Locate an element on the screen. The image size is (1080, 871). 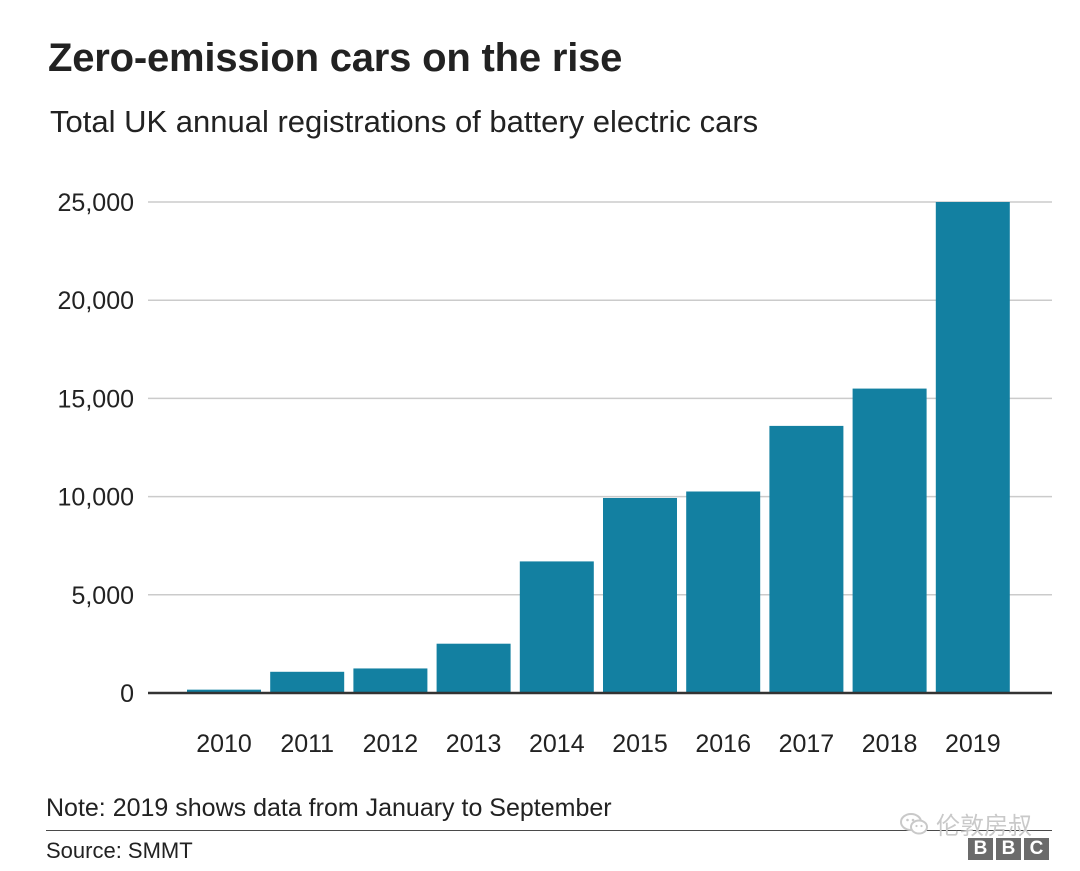
watermark: 伦敦房叔 is located at coordinates (966, 823).